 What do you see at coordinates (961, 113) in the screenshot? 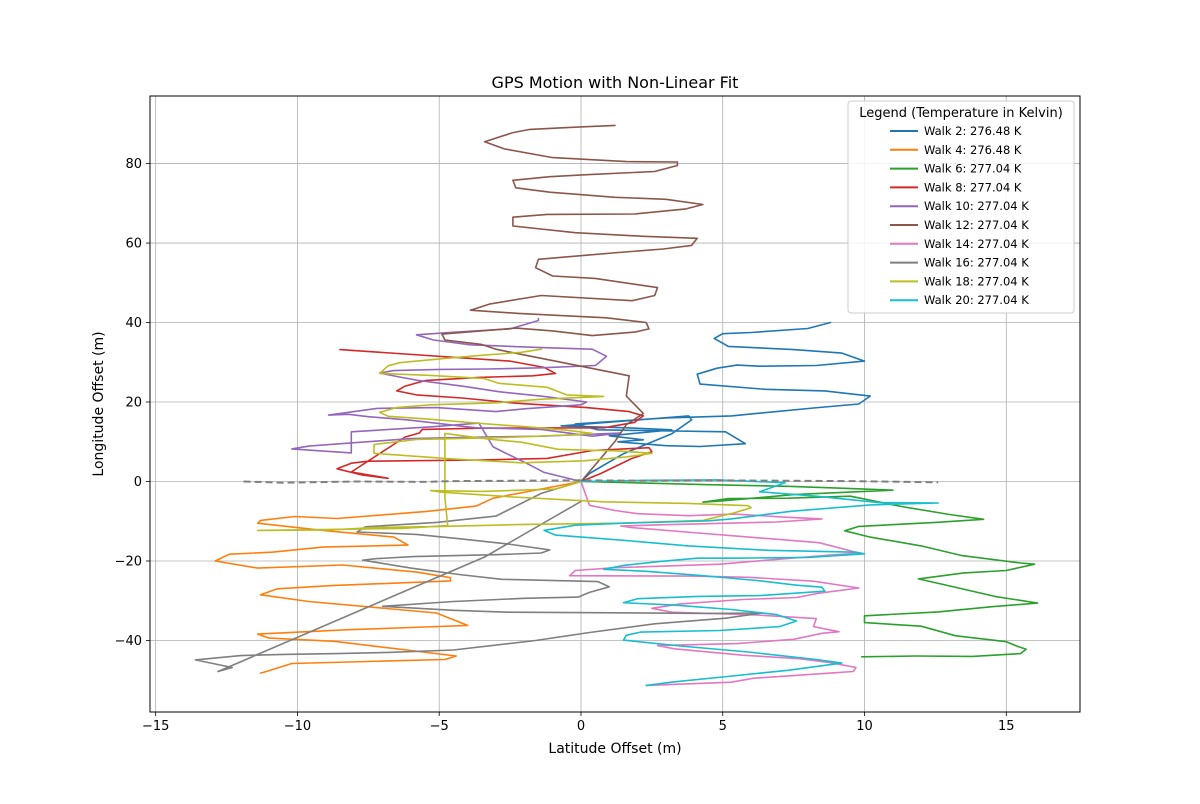
I see `legend-title: Legend (Temperature in Kelvin)` at bounding box center [961, 113].